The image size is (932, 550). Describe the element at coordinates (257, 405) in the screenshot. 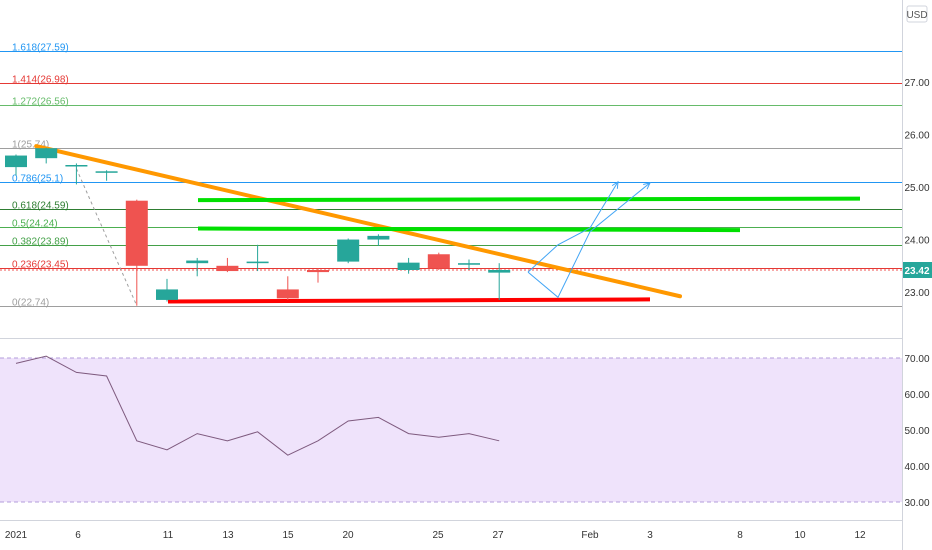

I see `rsi-line` at that location.